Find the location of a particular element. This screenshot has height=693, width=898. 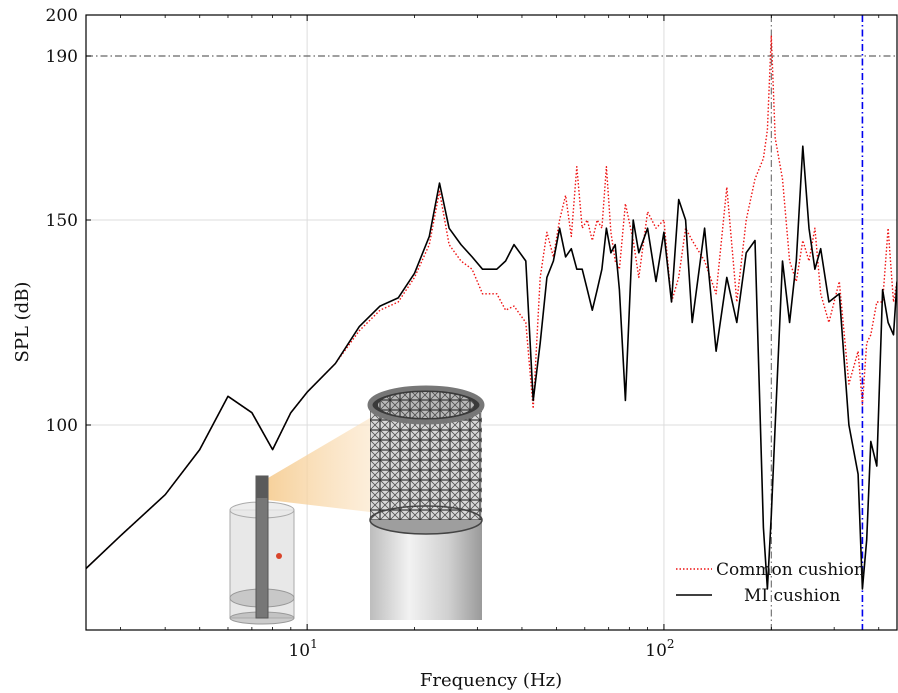

y-tick-label: 190 is located at coordinates (62, 57).